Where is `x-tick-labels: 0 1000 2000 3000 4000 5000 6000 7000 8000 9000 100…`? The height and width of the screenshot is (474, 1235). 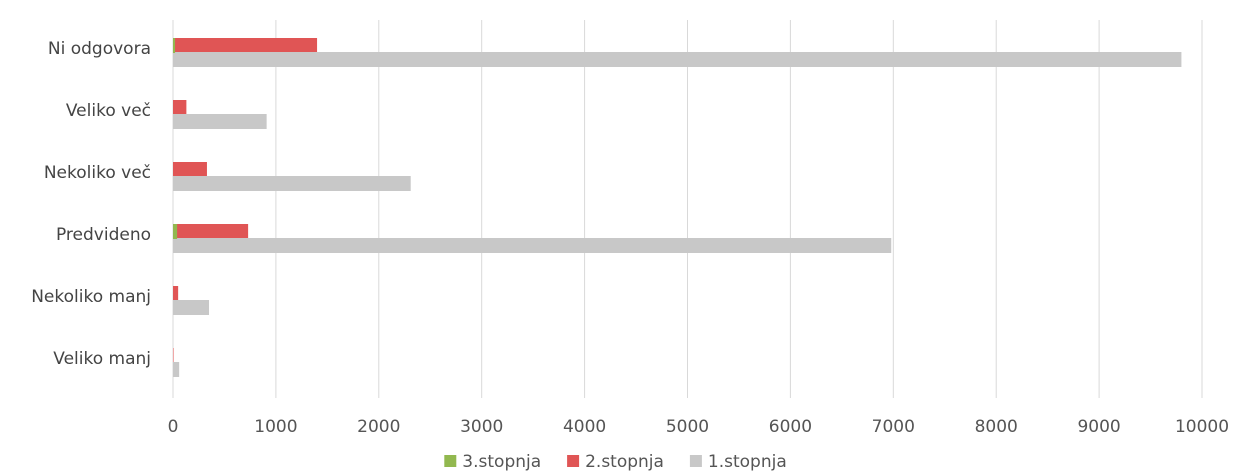
x-tick-labels: 0 1000 2000 3000 4000 5000 6000 7000 8000 9000 100… is located at coordinates (698, 427).